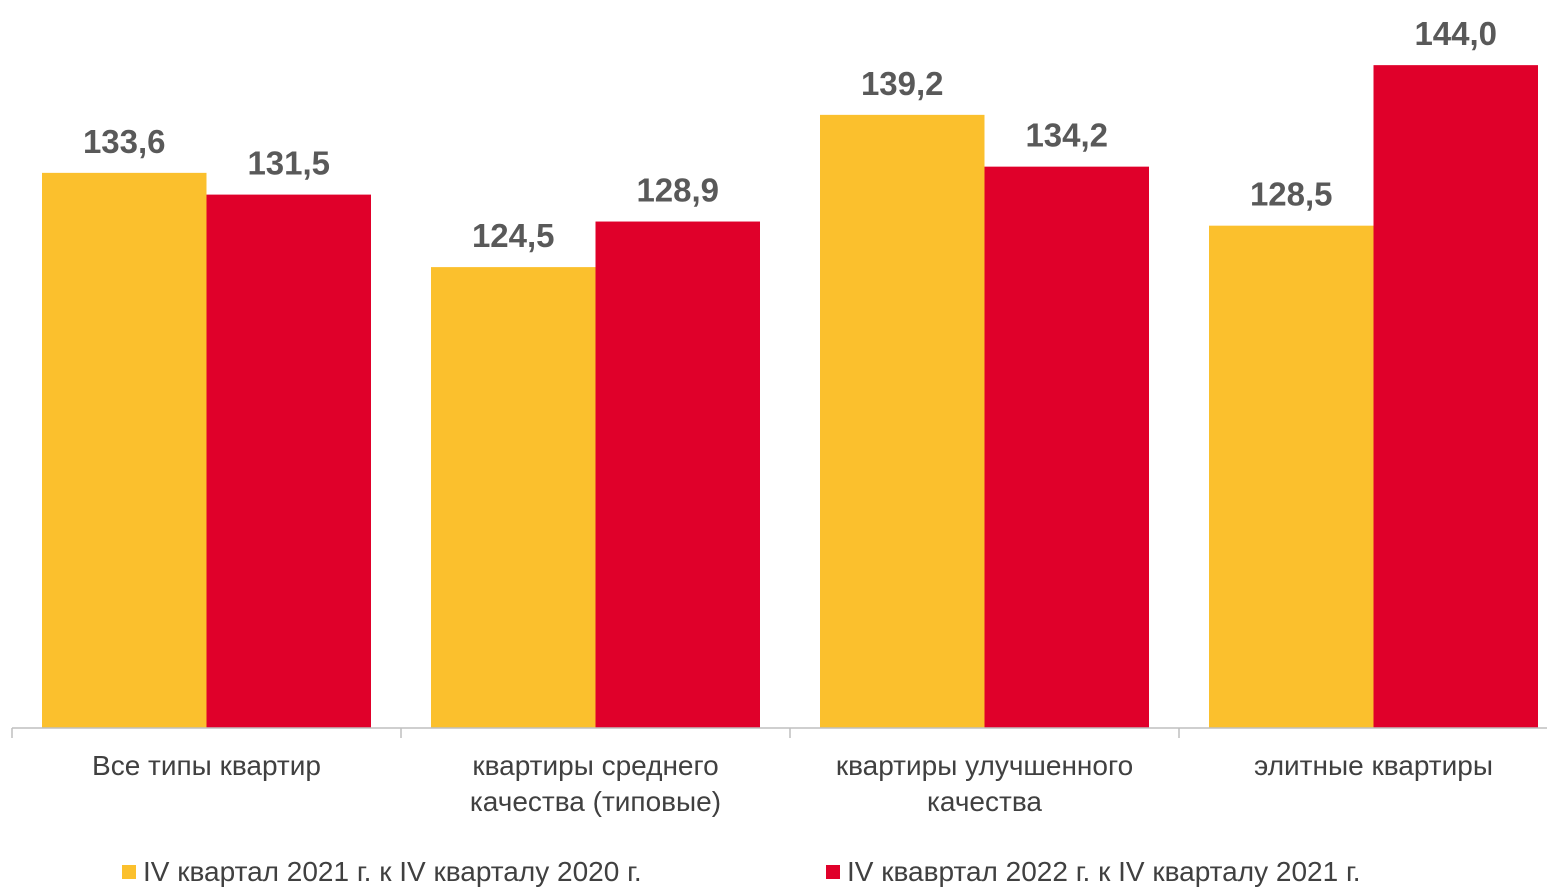 The image size is (1547, 890). What do you see at coordinates (513, 235) in the screenshot?
I see `value-label: 124,5` at bounding box center [513, 235].